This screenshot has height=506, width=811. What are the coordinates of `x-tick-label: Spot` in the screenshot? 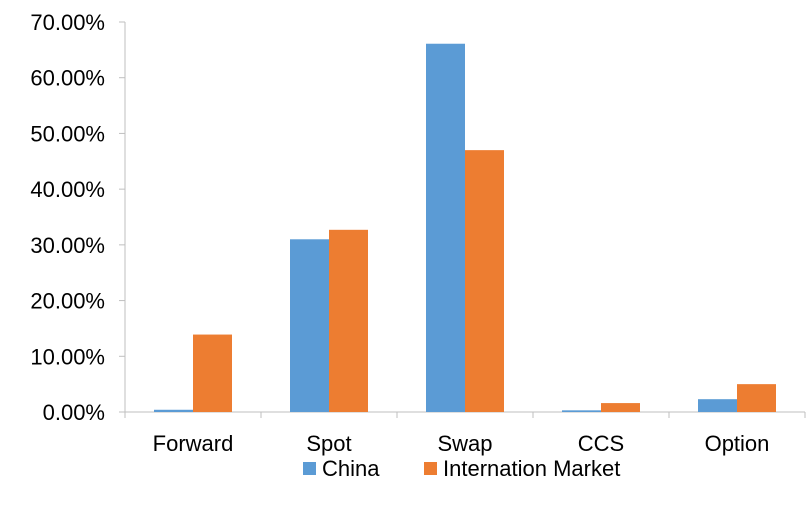 It's located at (328, 443).